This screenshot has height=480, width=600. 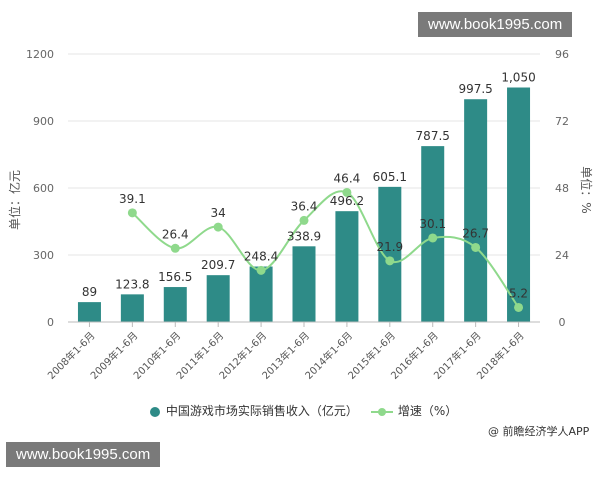 I want to click on growth-value-label: 30.1, so click(x=432, y=224).